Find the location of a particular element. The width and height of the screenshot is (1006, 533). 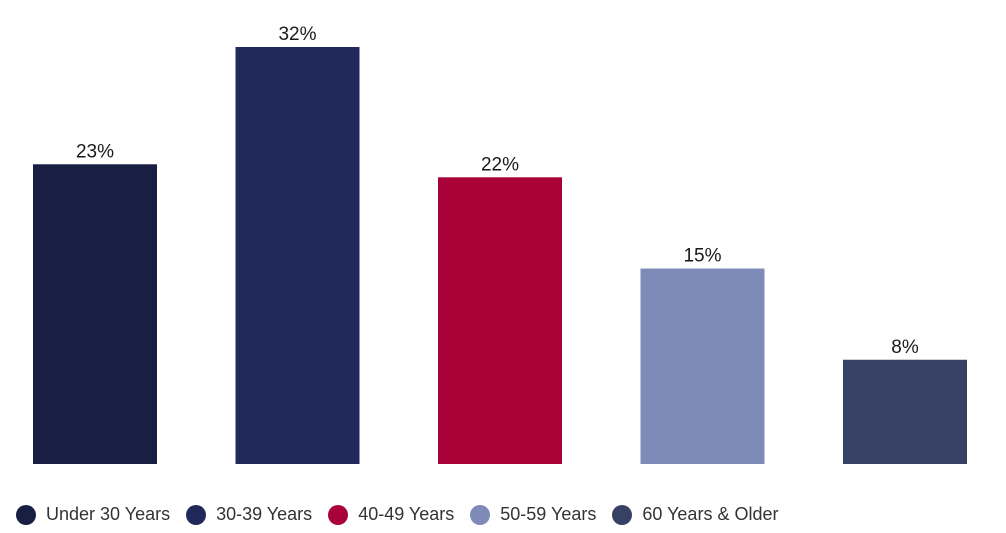

bar-value-label: 23% is located at coordinates (95, 151).